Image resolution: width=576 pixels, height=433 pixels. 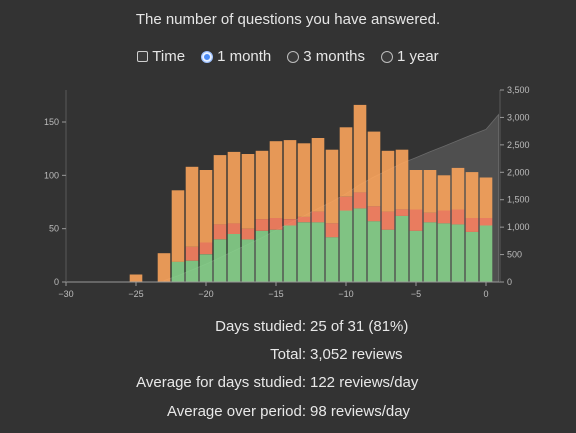 What do you see at coordinates (416, 294) in the screenshot?
I see `x-tick-label: −5` at bounding box center [416, 294].